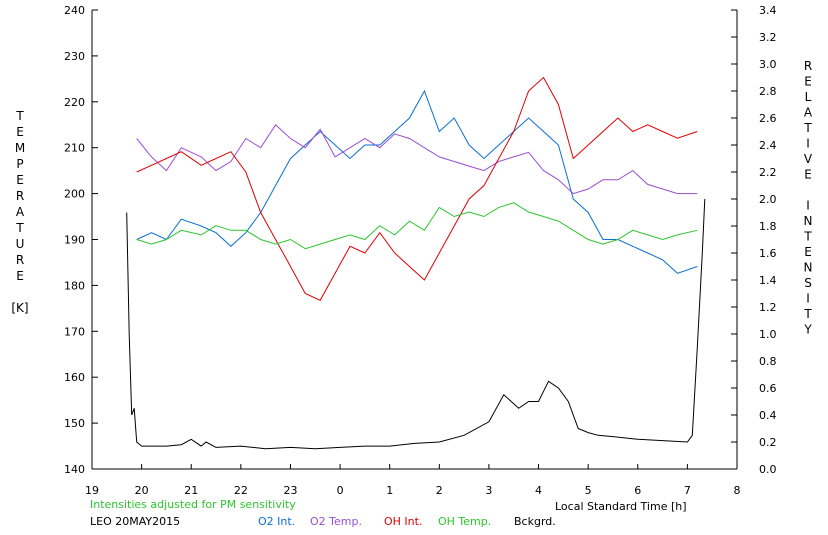 The height and width of the screenshot is (535, 828). I want to click on left-axis-title-char: M, so click(20, 148).